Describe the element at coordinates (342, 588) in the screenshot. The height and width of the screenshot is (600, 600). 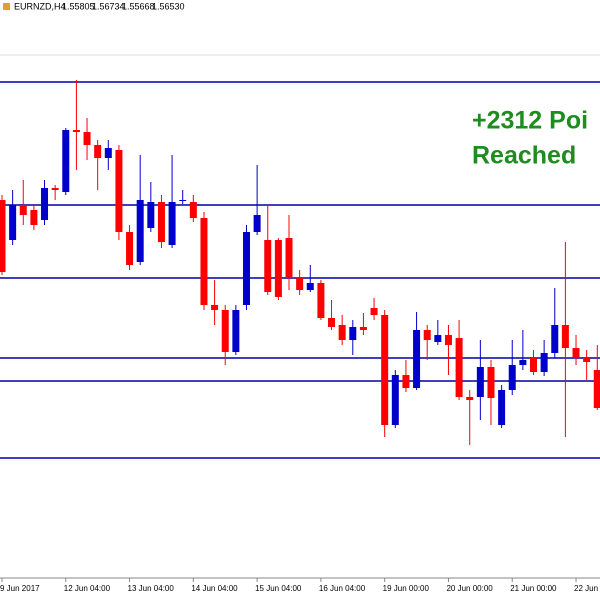
I see `x-tick-label: 16 Jun 04:00` at that location.